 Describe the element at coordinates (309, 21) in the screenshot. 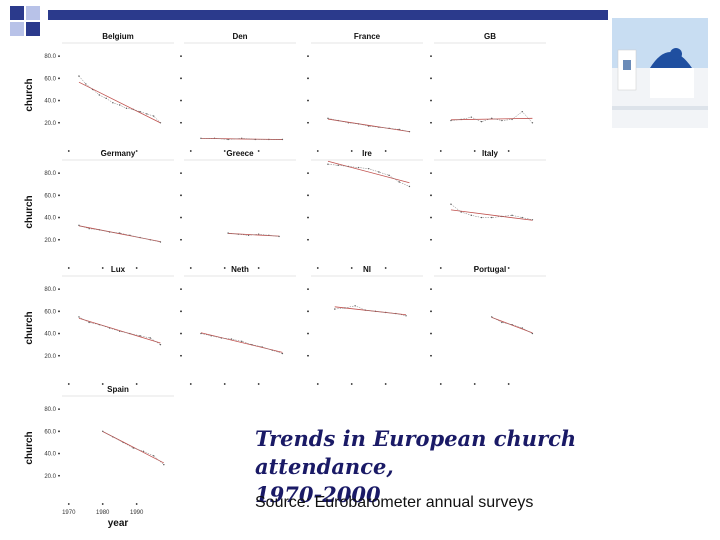

I see `header-decoration` at that location.